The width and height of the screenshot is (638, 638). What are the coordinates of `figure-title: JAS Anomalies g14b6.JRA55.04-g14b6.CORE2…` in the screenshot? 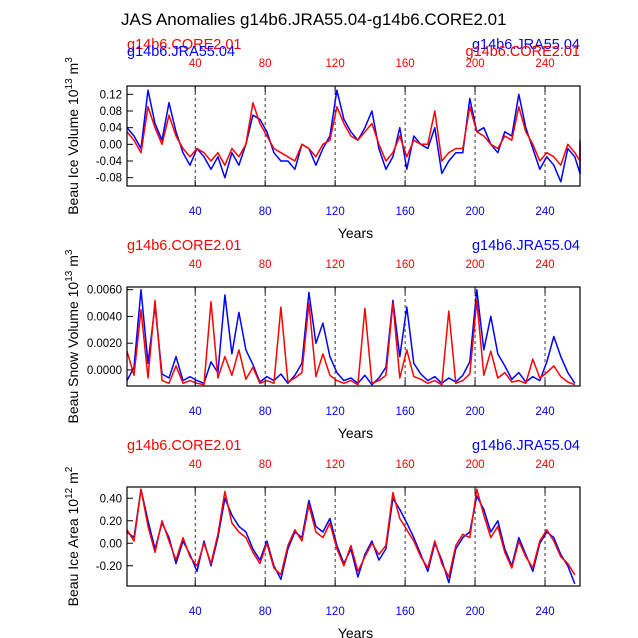 It's located at (314, 19).